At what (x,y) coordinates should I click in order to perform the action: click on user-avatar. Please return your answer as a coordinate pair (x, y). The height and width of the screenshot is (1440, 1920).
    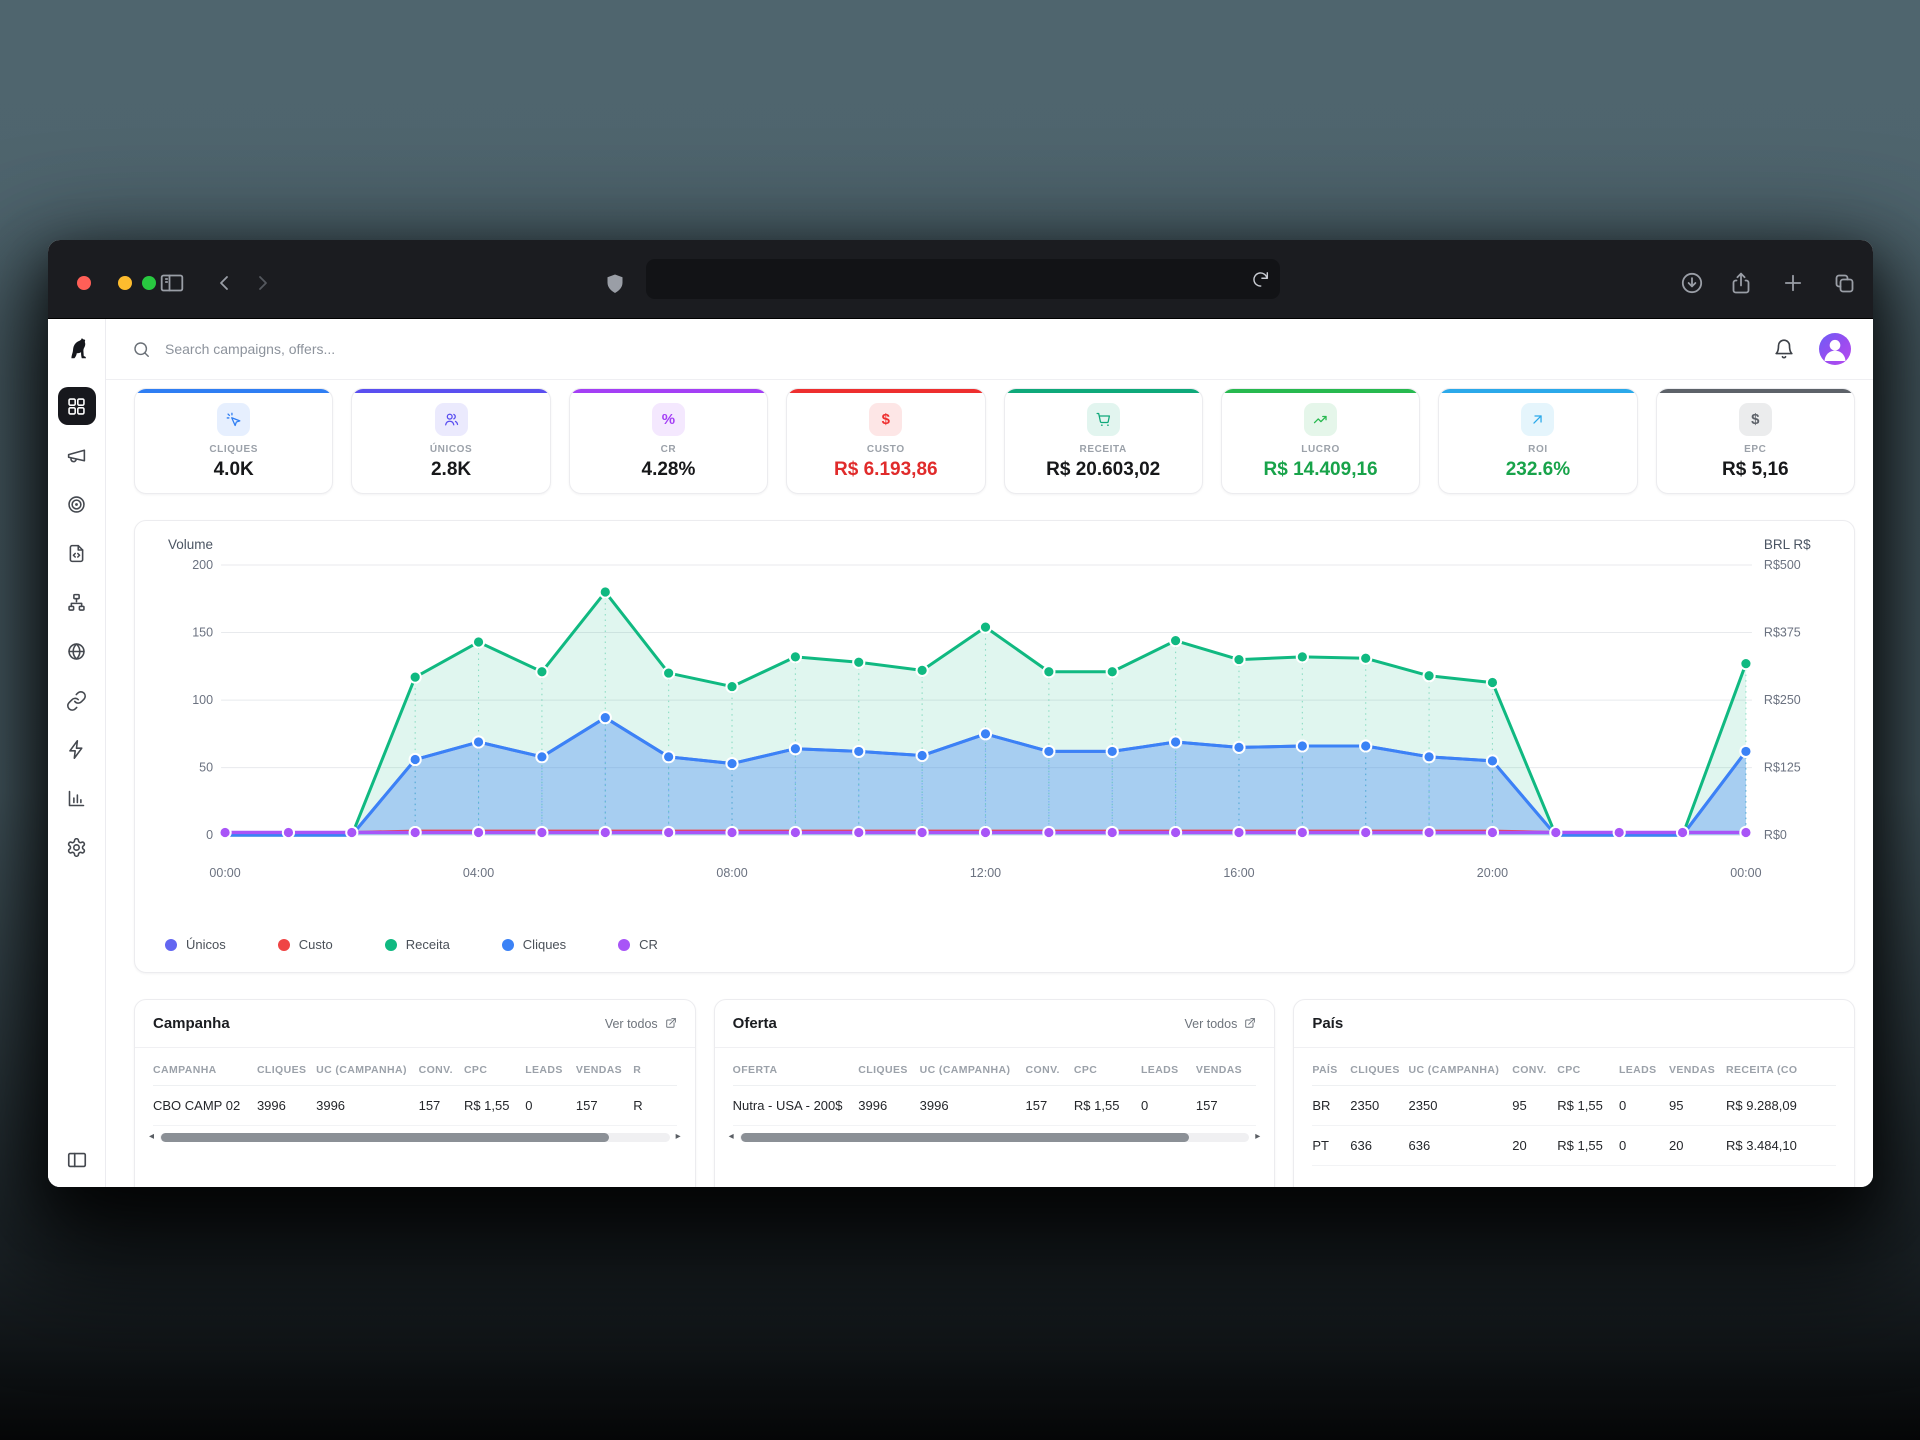
    Looking at the image, I should click on (1835, 349).